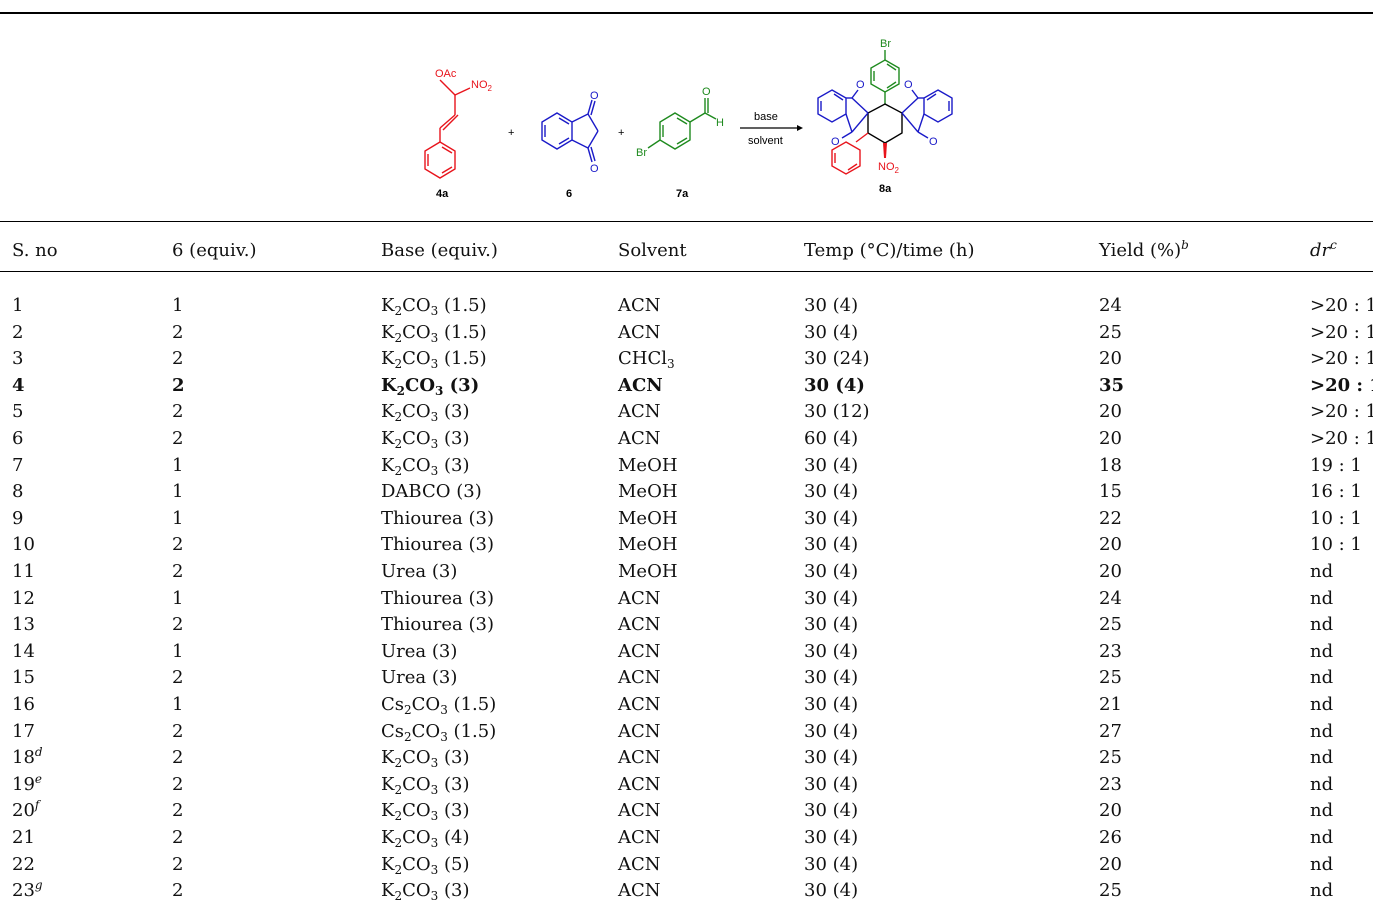  I want to click on label-6: 6, so click(569, 194).